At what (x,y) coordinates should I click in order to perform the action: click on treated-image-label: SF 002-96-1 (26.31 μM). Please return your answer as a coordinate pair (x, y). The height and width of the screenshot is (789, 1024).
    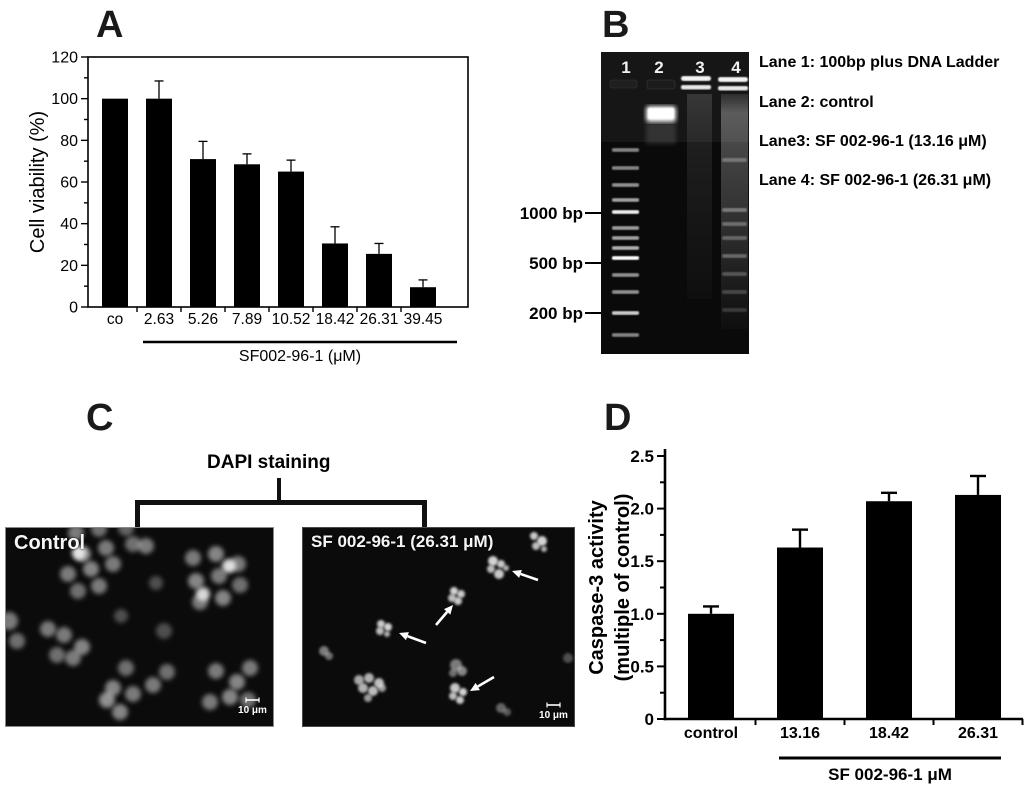
    Looking at the image, I should click on (402, 541).